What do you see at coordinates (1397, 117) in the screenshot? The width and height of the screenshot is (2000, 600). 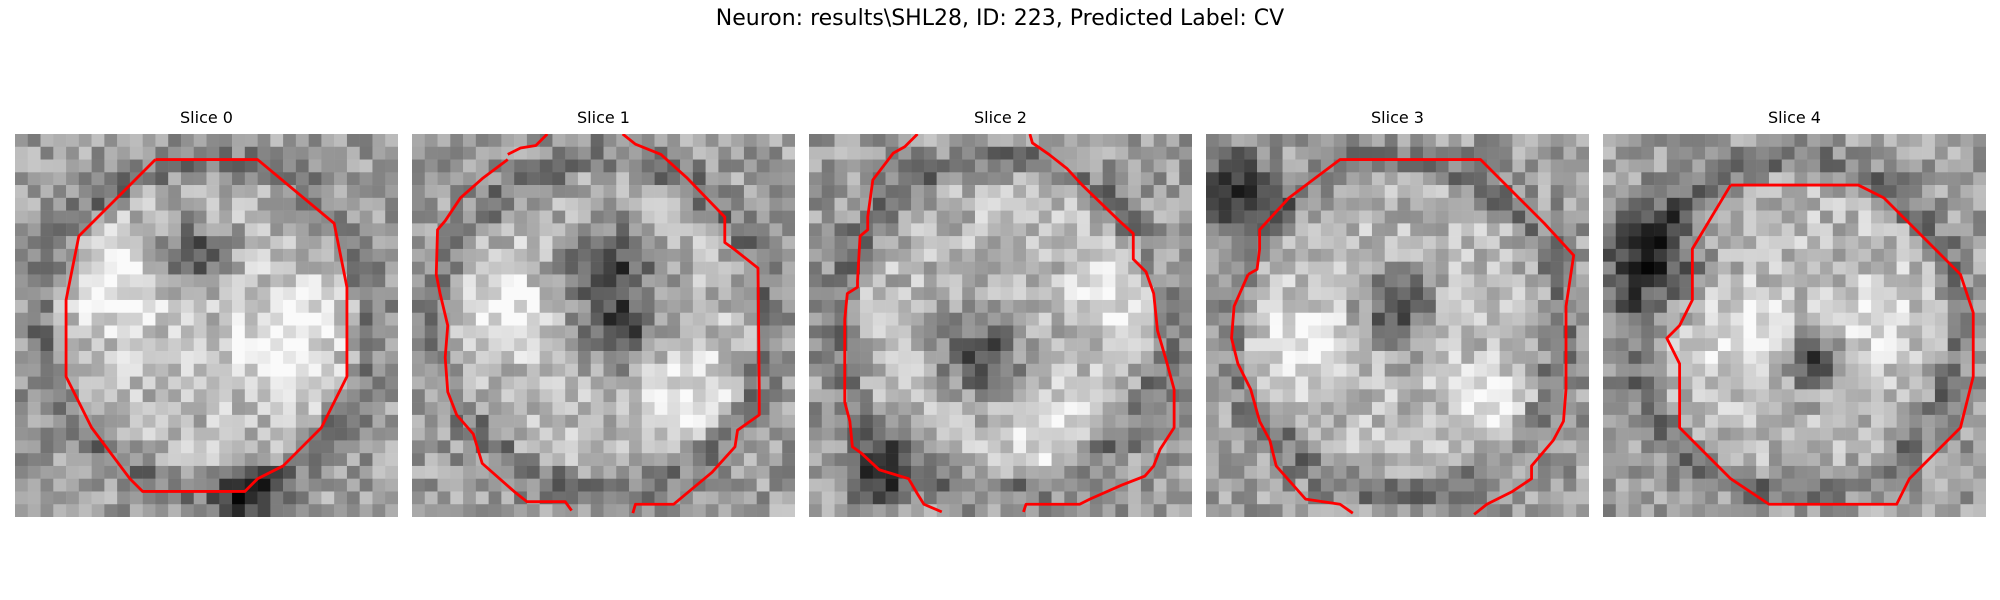 I see `slice-title: Slice 3` at bounding box center [1397, 117].